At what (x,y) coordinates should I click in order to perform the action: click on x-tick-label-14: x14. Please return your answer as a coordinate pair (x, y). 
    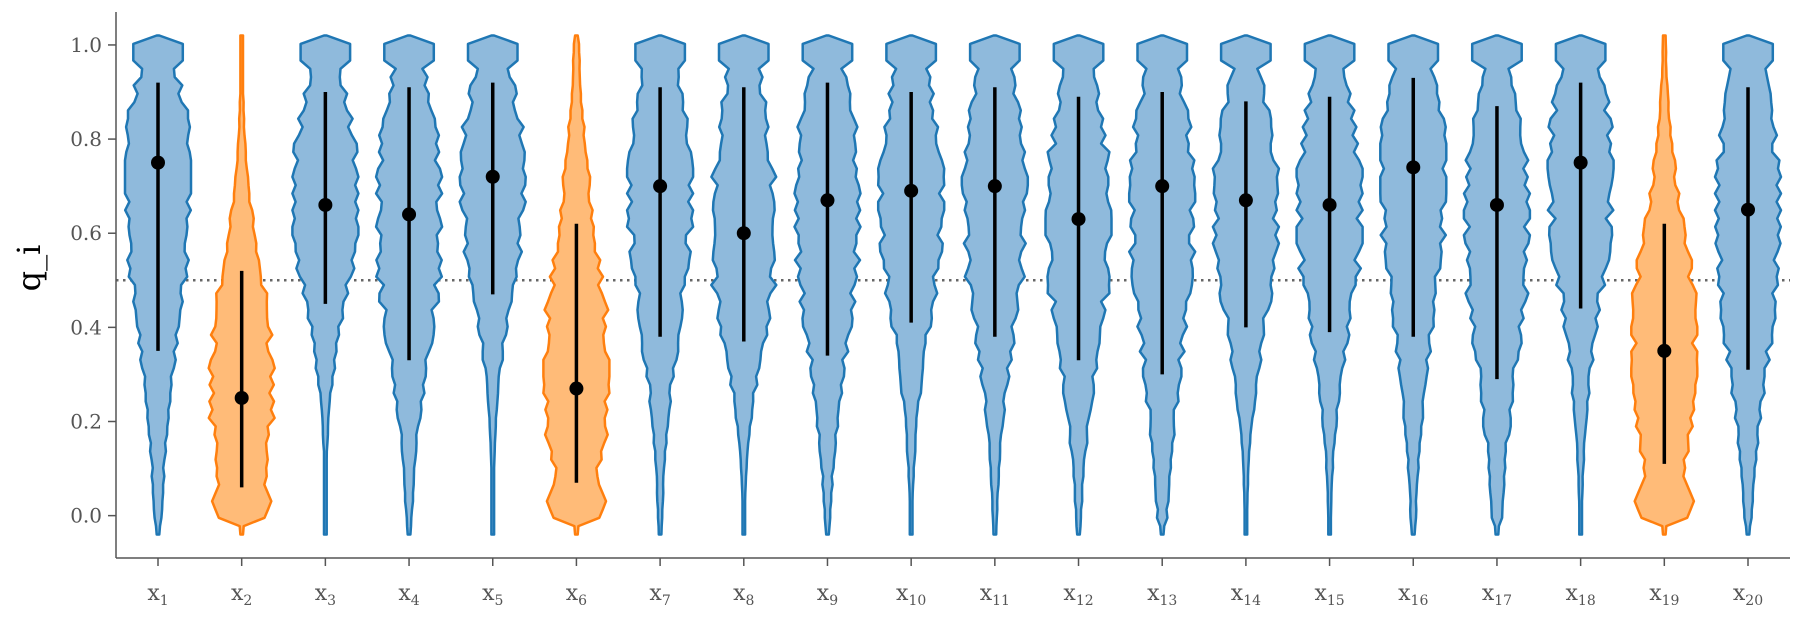
    Looking at the image, I should click on (1246, 595).